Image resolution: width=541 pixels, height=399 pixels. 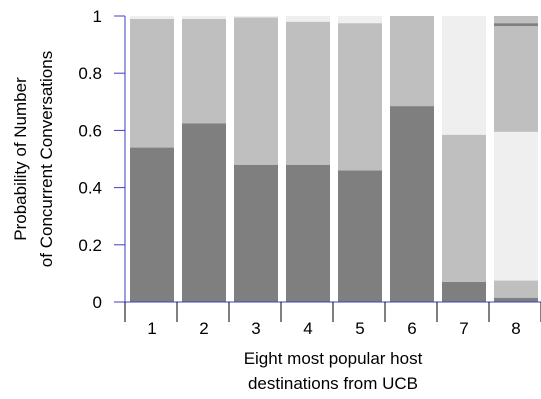 I want to click on x-tick-label: 3, so click(x=255, y=328).